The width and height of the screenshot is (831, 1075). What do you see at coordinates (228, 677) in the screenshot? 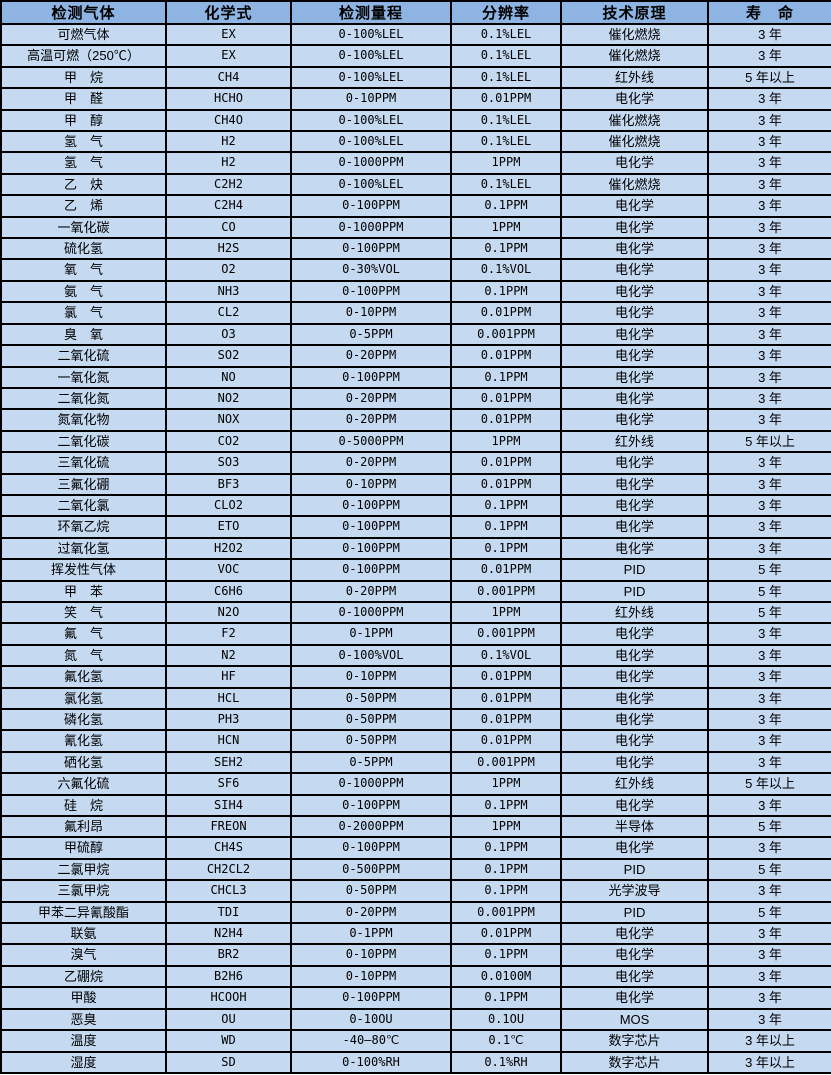
I see `cell-formula: HF` at bounding box center [228, 677].